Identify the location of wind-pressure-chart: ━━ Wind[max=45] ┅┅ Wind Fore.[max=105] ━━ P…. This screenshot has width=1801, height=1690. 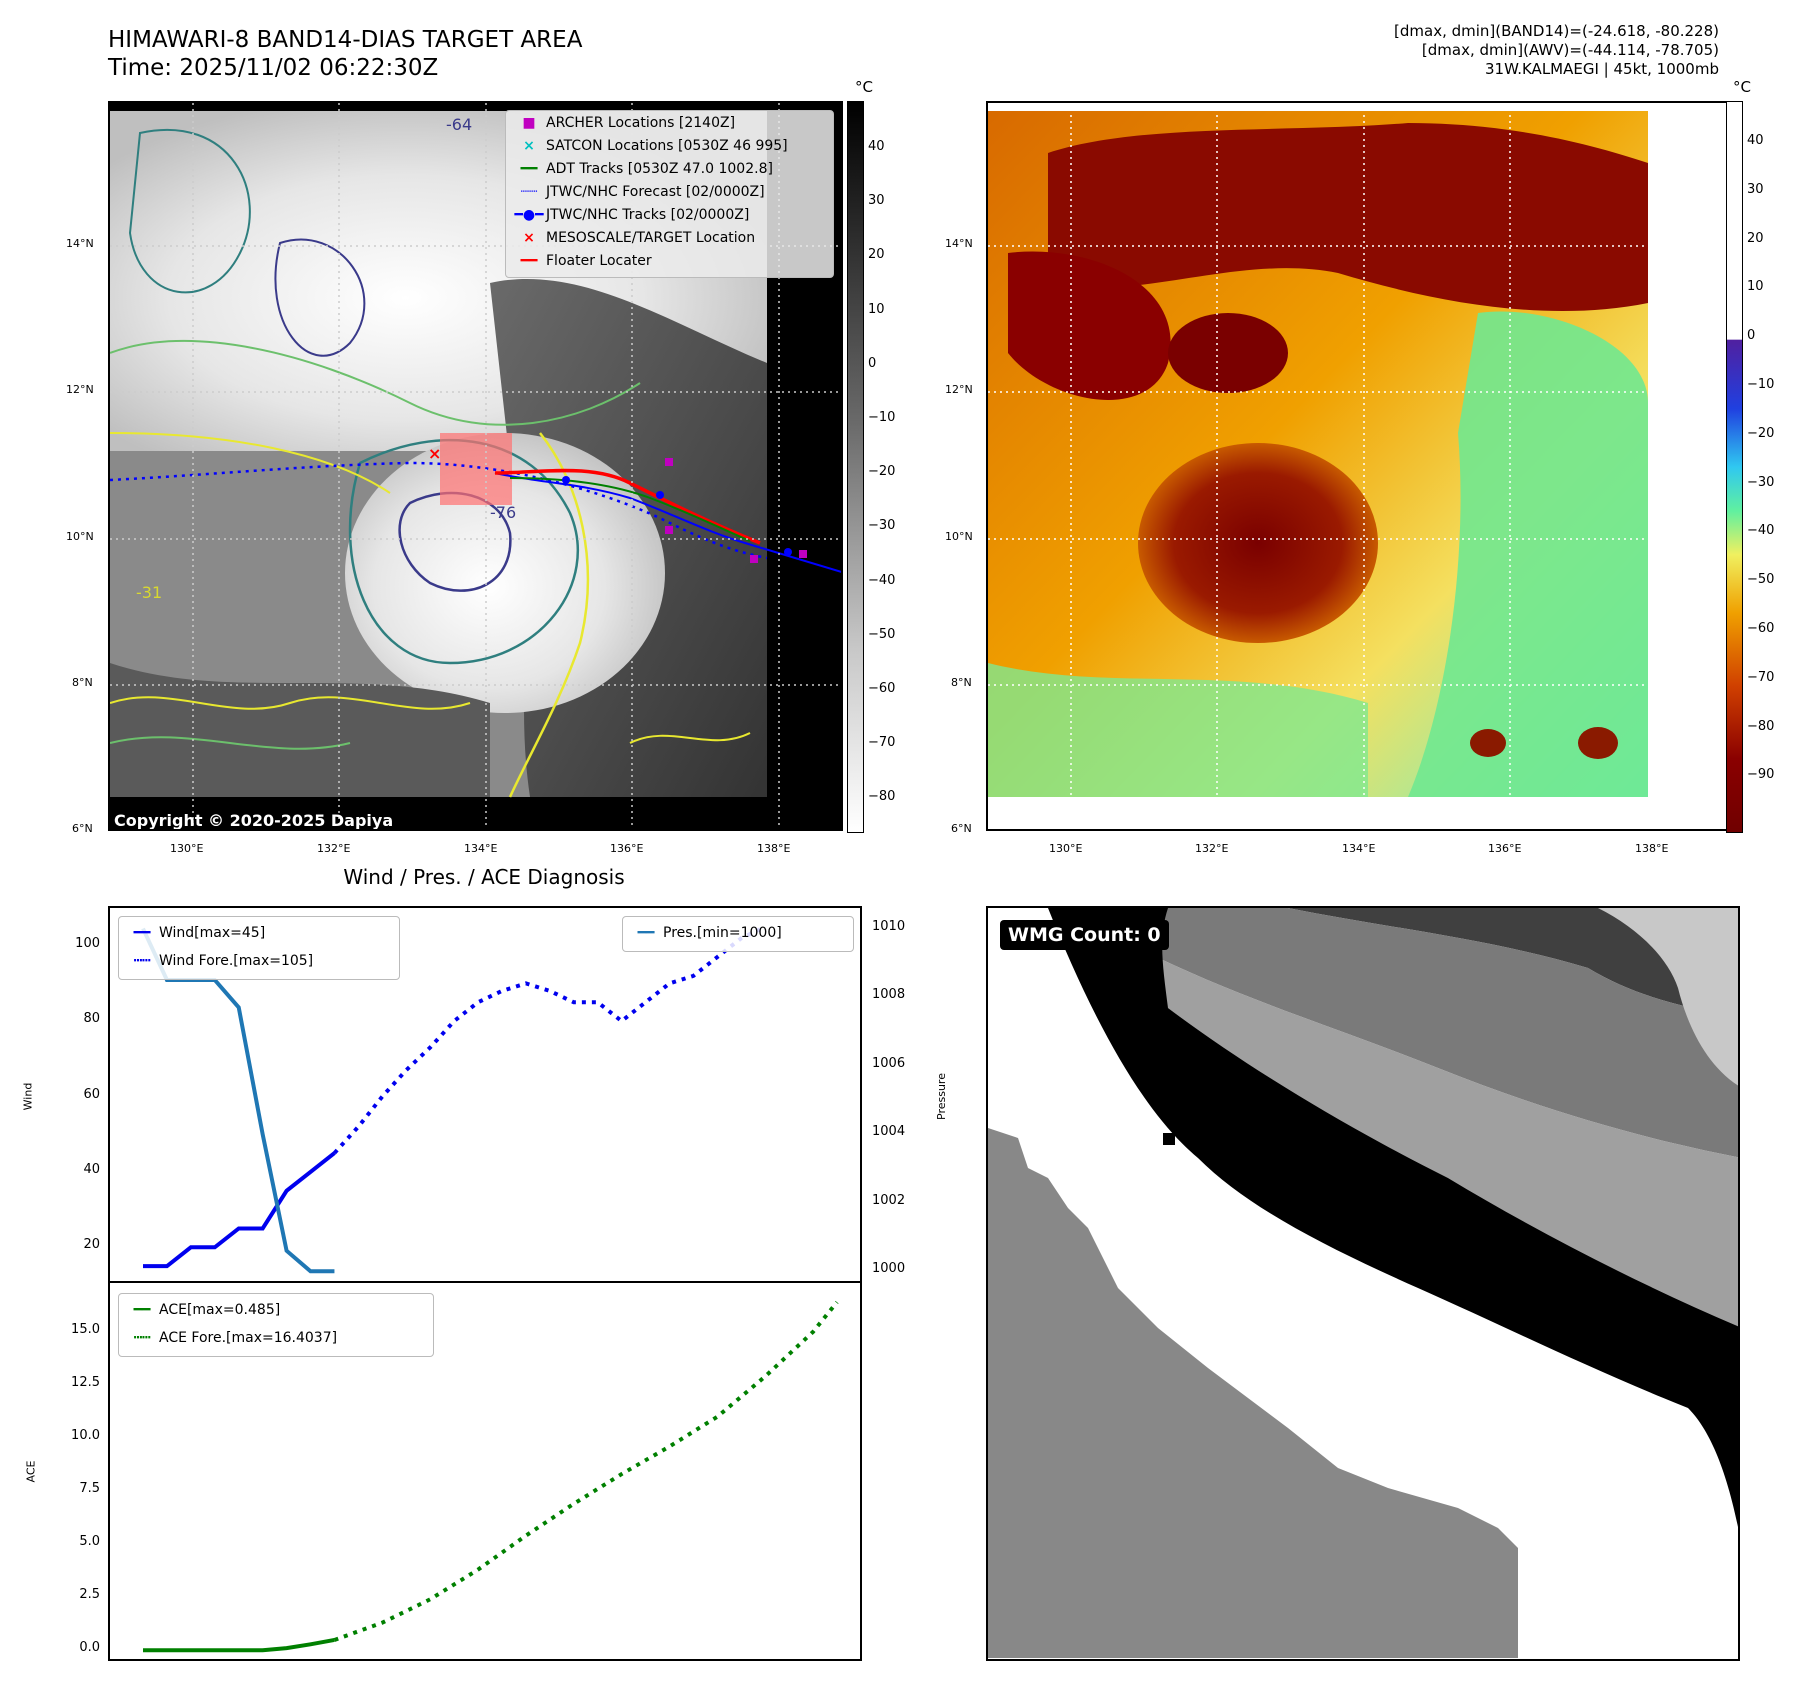
(485, 1094).